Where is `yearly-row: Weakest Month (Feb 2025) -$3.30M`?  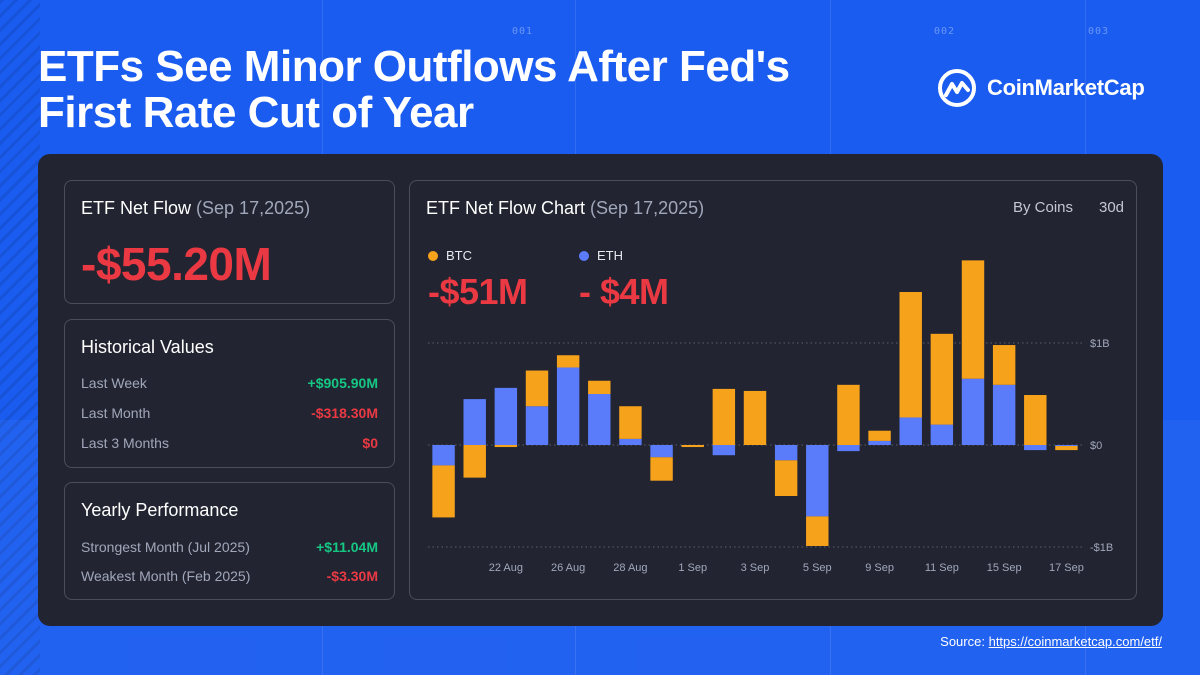 yearly-row: Weakest Month (Feb 2025) -$3.30M is located at coordinates (229, 576).